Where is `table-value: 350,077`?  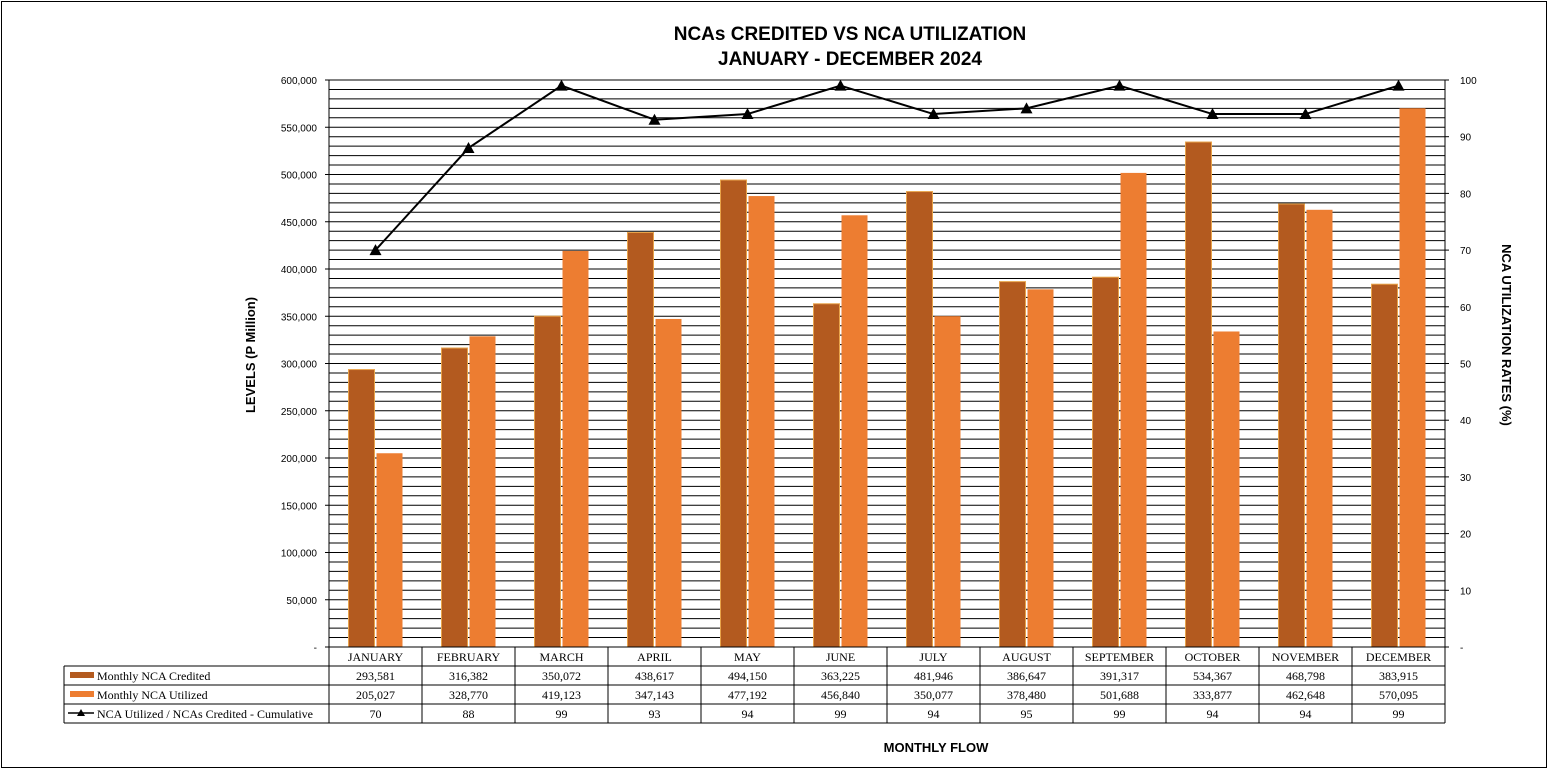 table-value: 350,077 is located at coordinates (933, 695).